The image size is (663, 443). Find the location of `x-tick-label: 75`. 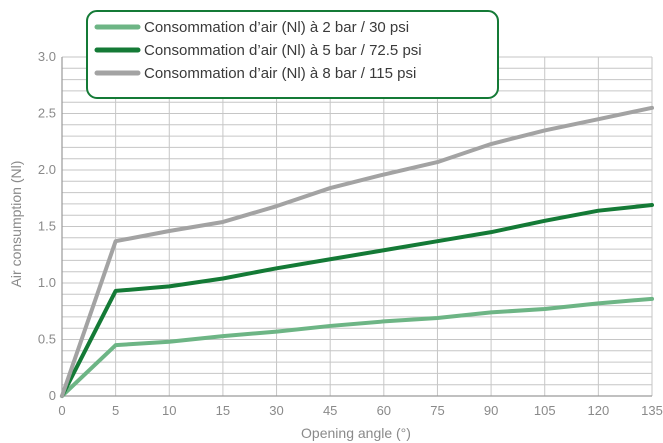

x-tick-label: 75 is located at coordinates (437, 410).